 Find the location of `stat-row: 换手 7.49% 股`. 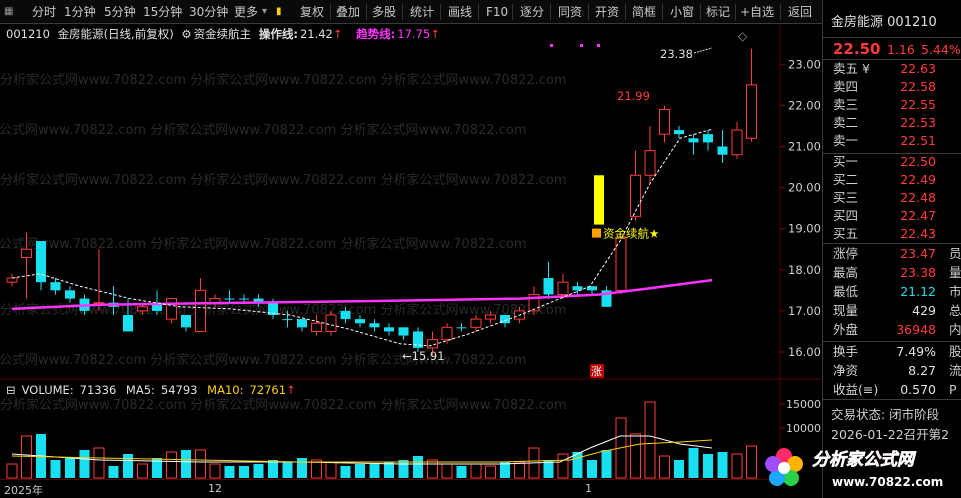

stat-row: 换手 7.49% 股 is located at coordinates (892, 352).